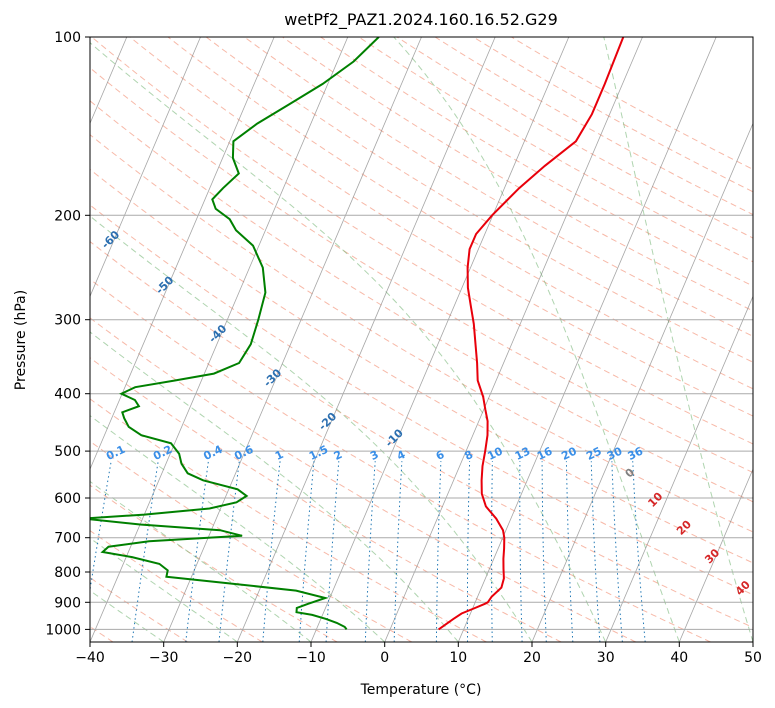 Image resolution: width=775 pixels, height=708 pixels. I want to click on isotherm-label: -80, so click(6, 150).